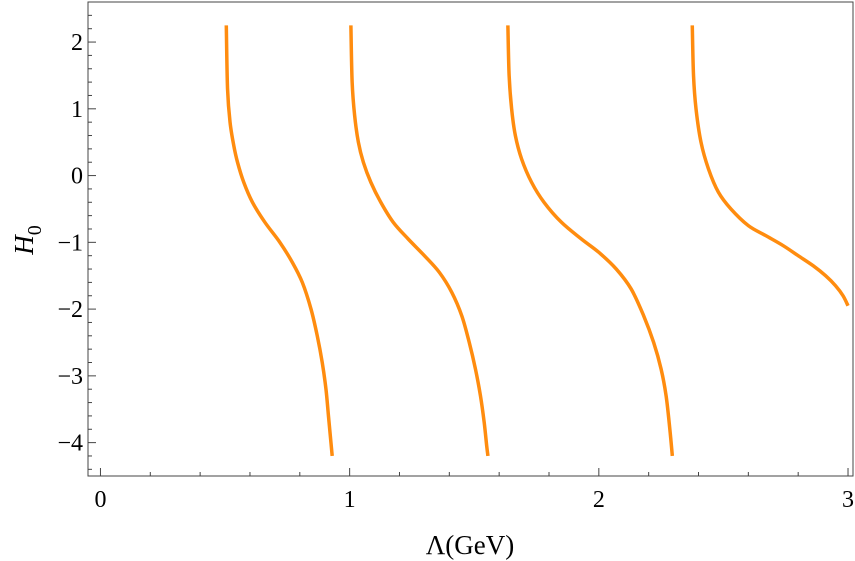  What do you see at coordinates (100, 500) in the screenshot?
I see `x-tick-label: 0` at bounding box center [100, 500].